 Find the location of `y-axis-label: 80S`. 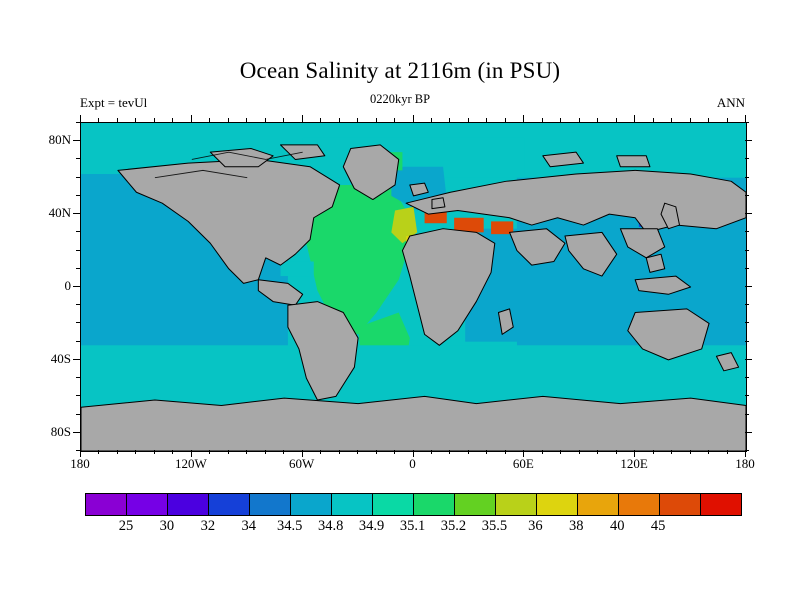

y-axis-label: 80S is located at coordinates (60, 431).